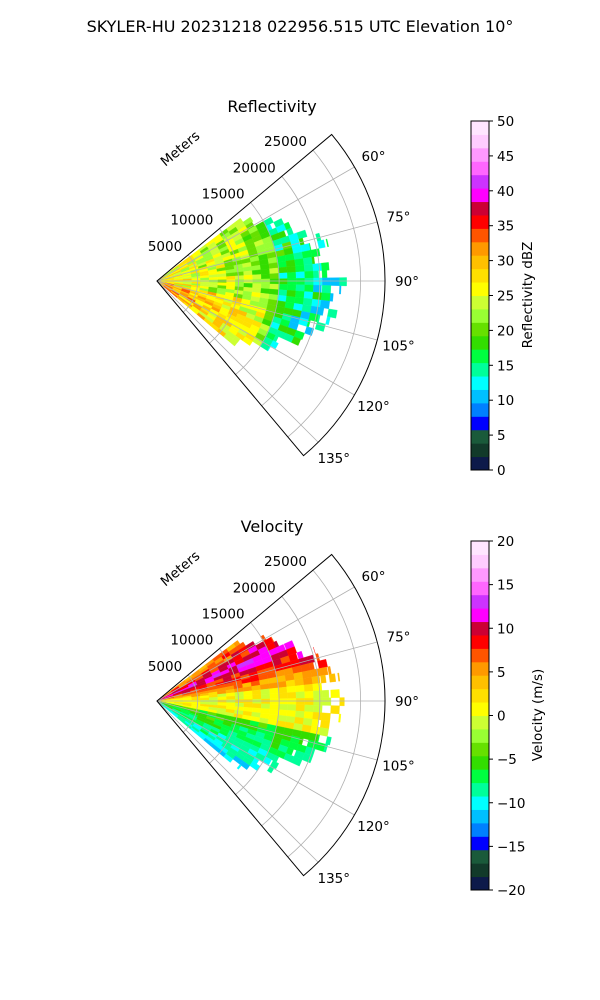  What do you see at coordinates (505, 192) in the screenshot?
I see `colorbar-tick-label: 40` at bounding box center [505, 192].